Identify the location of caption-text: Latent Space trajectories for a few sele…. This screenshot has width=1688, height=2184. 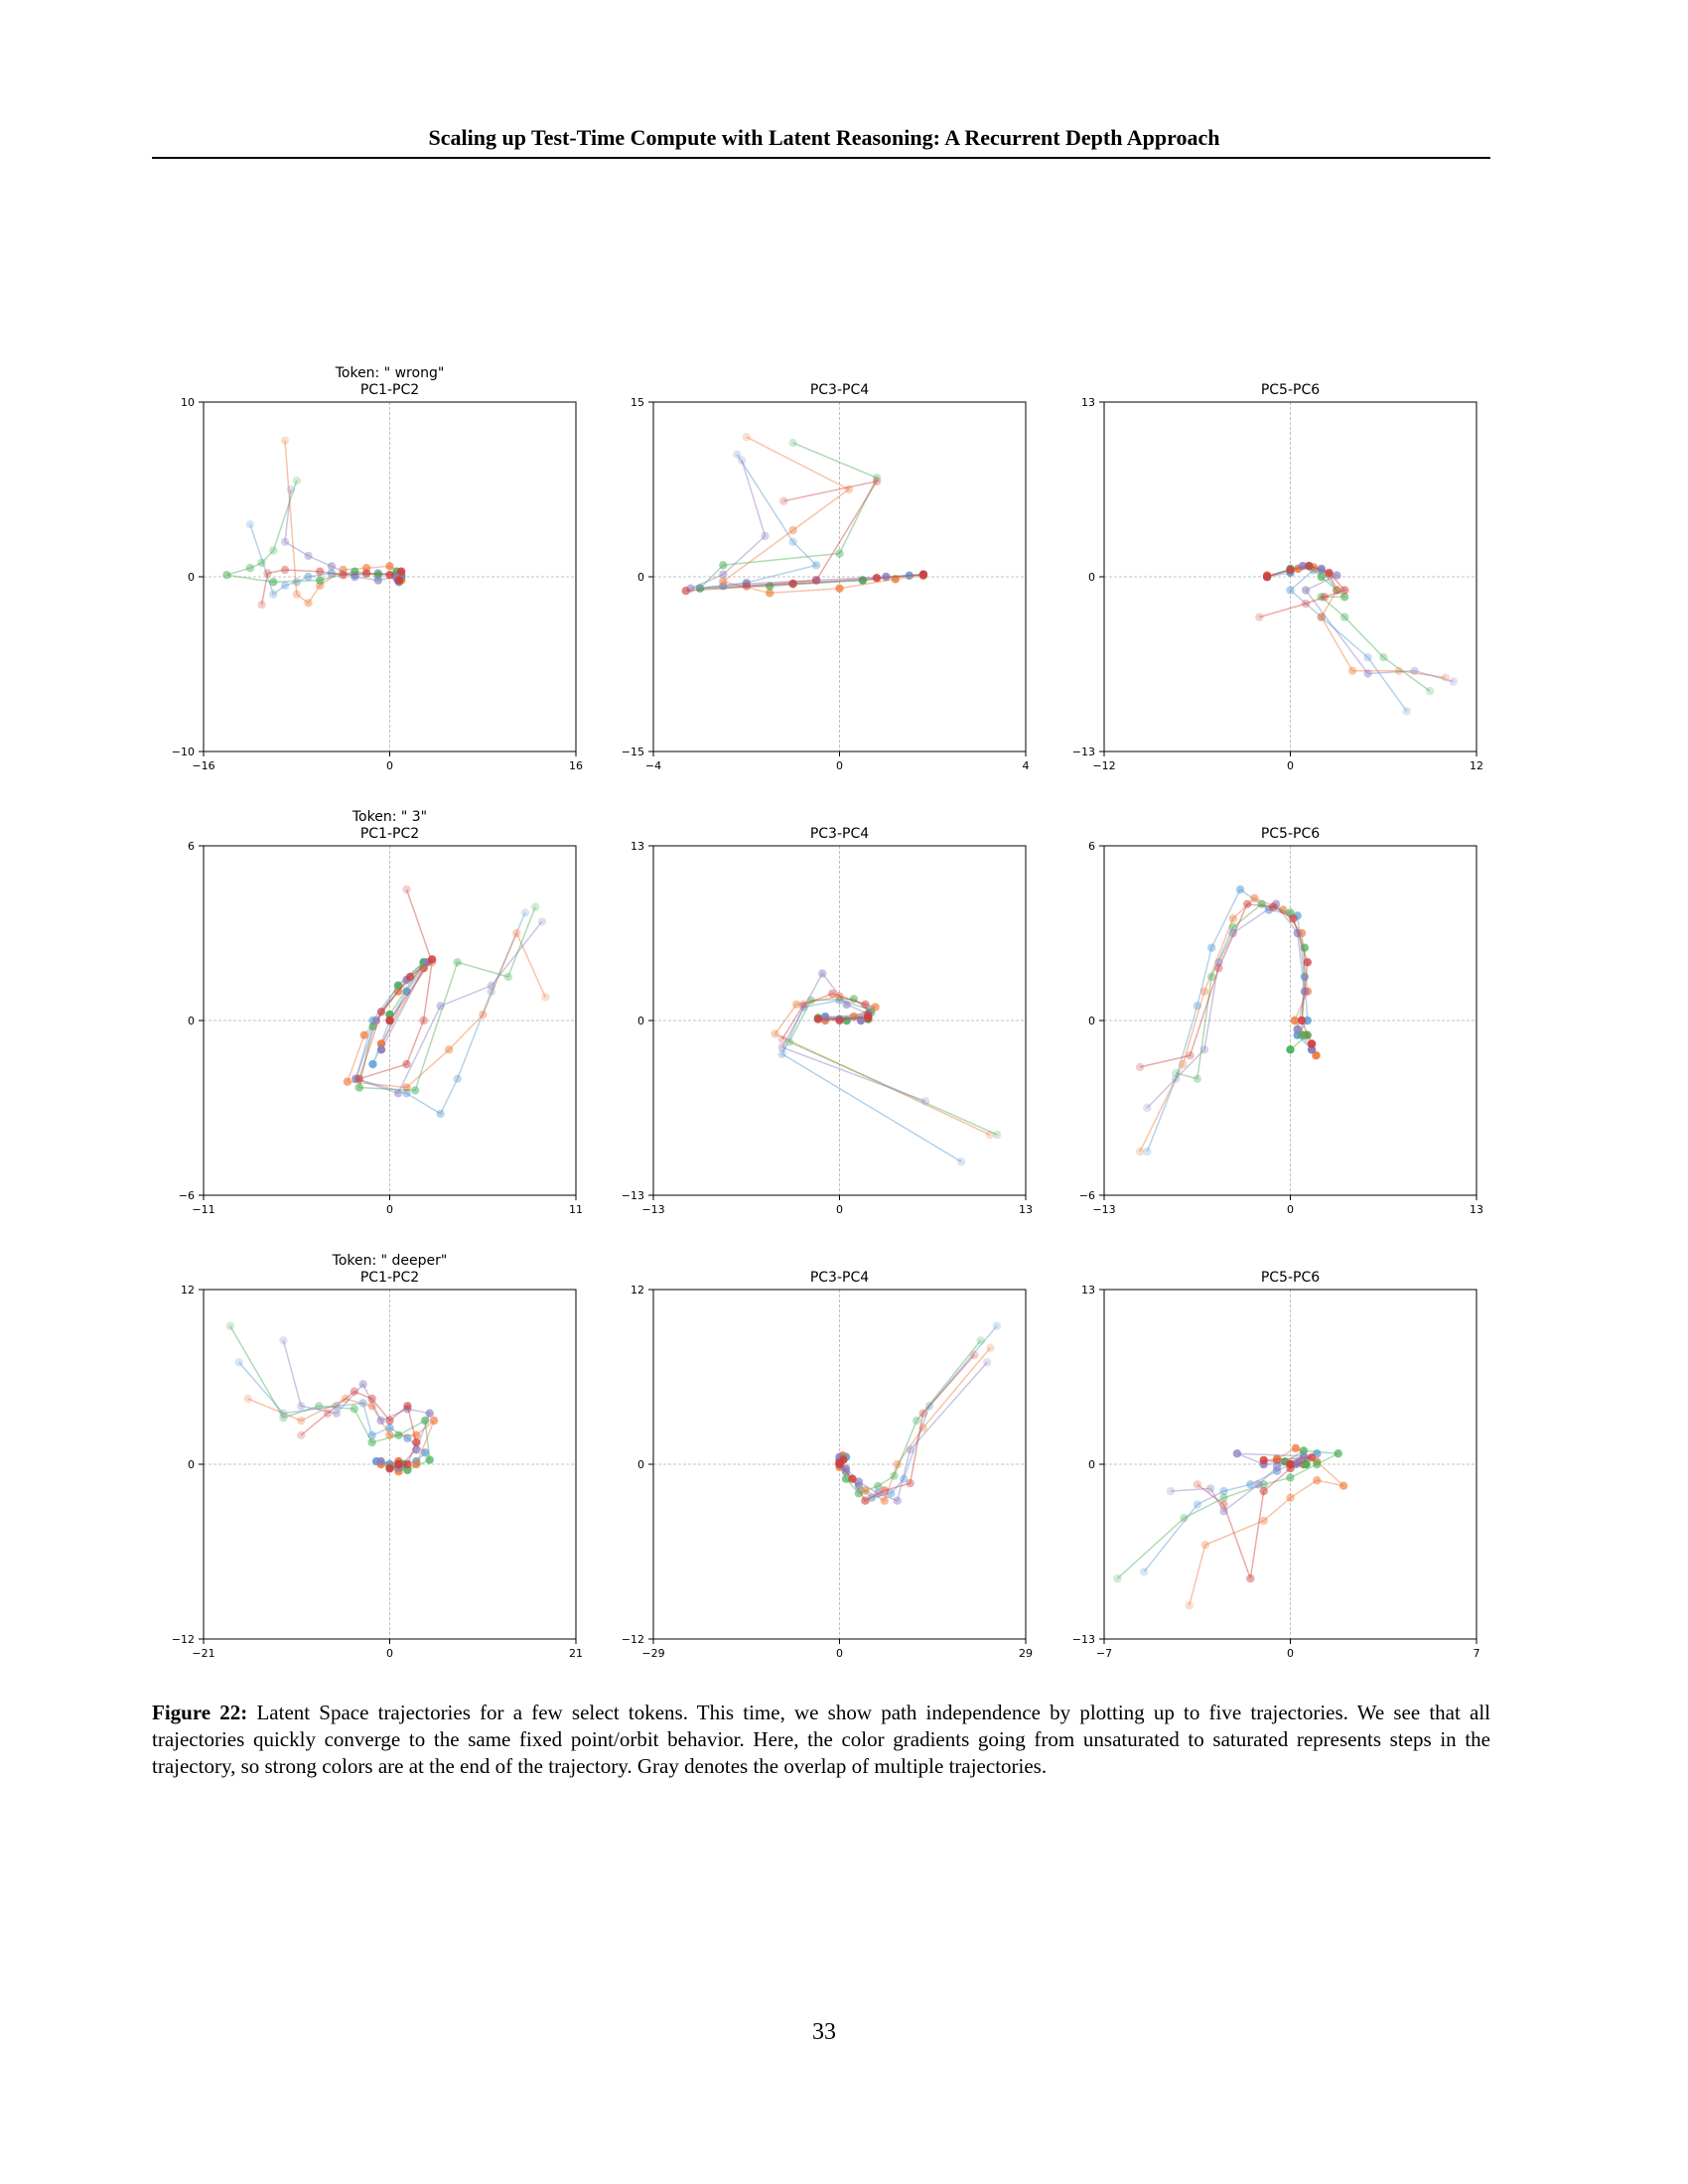
(821, 1739).